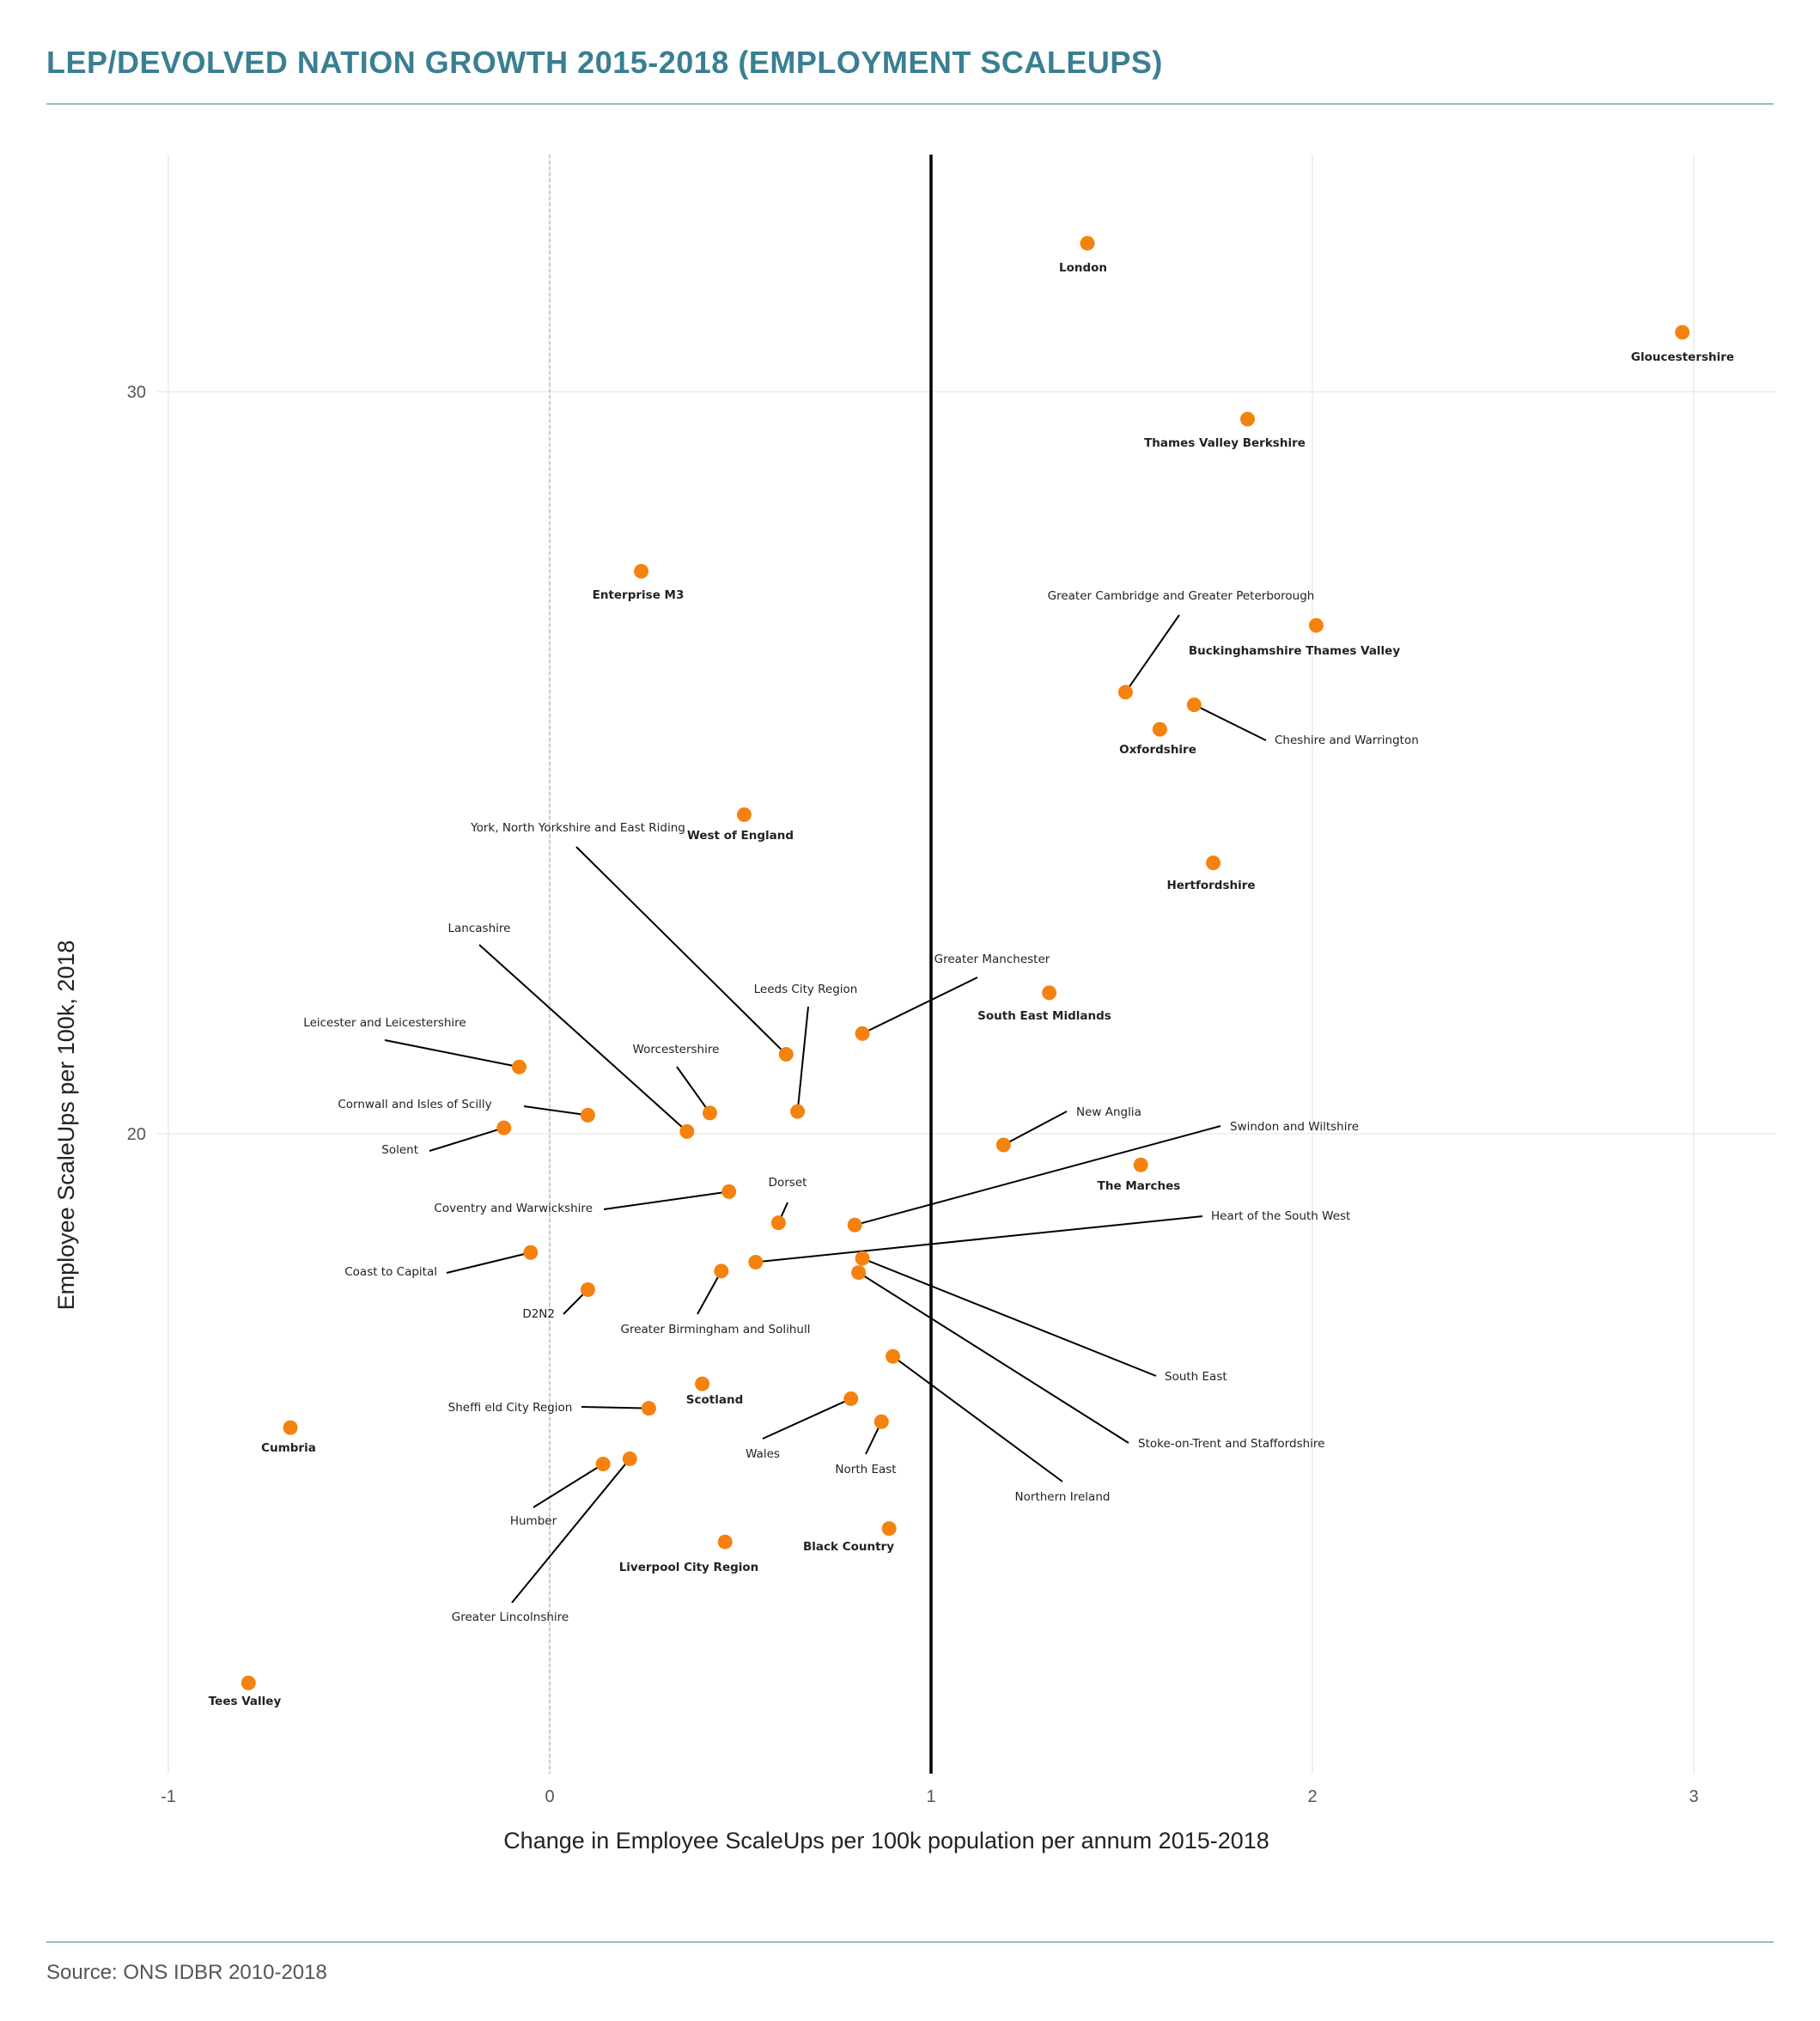 This screenshot has width=1820, height=2021. I want to click on point-label: Liverpool City Region, so click(689, 1568).